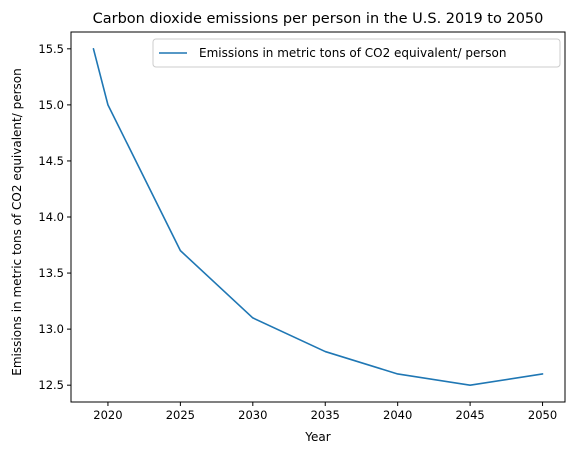 The image size is (586, 455). What do you see at coordinates (51, 105) in the screenshot?
I see `y-tick-label: 15.0` at bounding box center [51, 105].